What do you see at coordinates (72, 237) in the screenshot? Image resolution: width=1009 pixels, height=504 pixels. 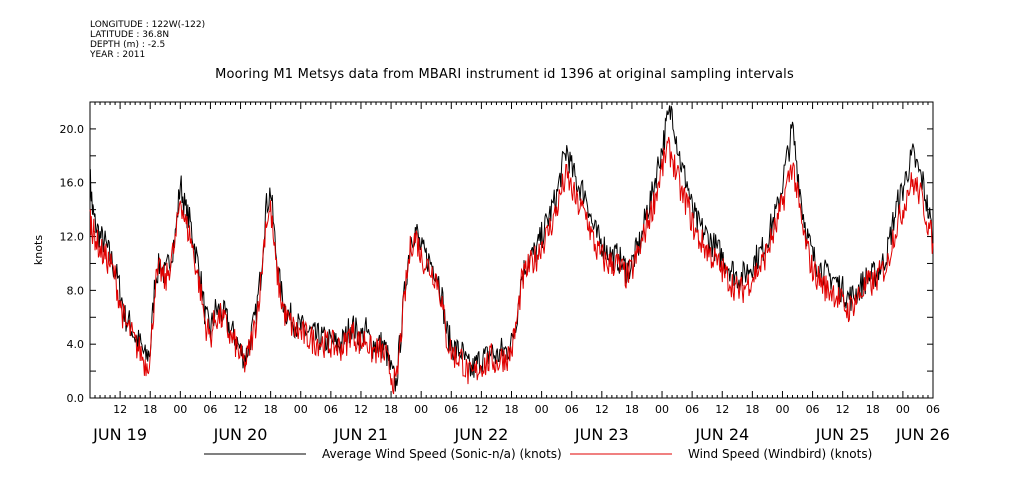 I see `y-tick-label: 12.0` at bounding box center [72, 237].